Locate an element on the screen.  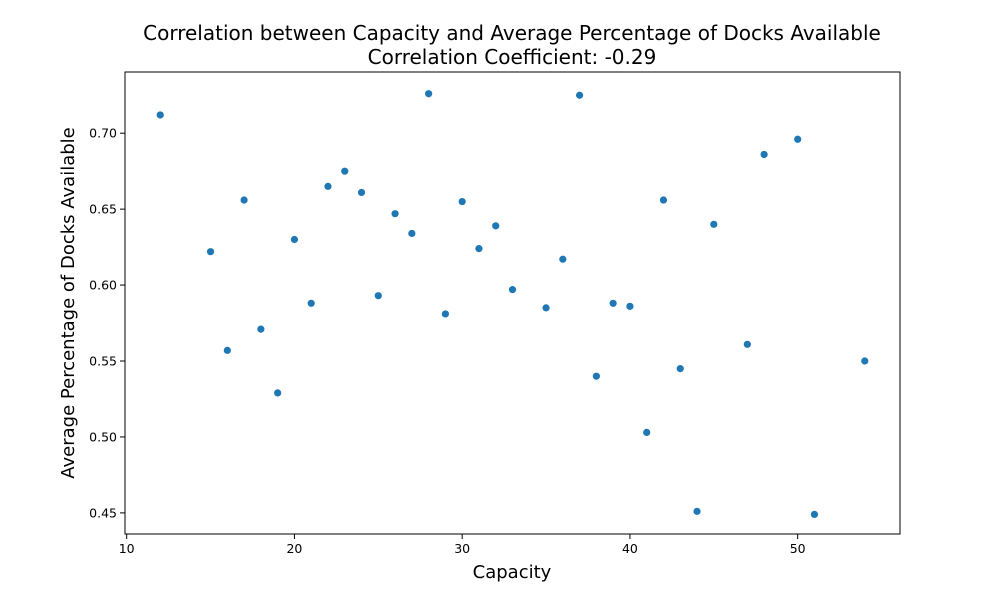
y-tick-label: 0.60 is located at coordinates (103, 285).